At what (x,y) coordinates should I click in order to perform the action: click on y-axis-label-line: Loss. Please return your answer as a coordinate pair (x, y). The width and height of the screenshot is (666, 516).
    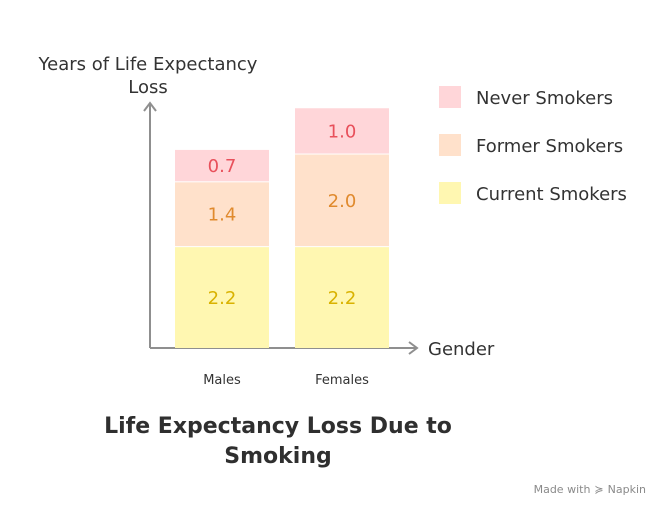
    Looking at the image, I should click on (147, 87).